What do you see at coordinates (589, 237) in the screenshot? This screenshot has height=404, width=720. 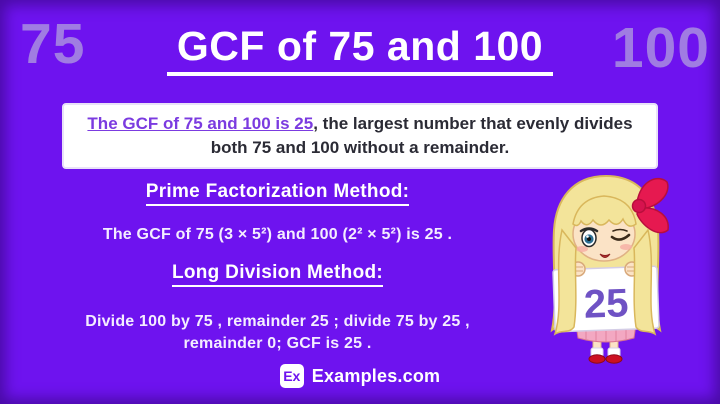 I see `open-eye` at bounding box center [589, 237].